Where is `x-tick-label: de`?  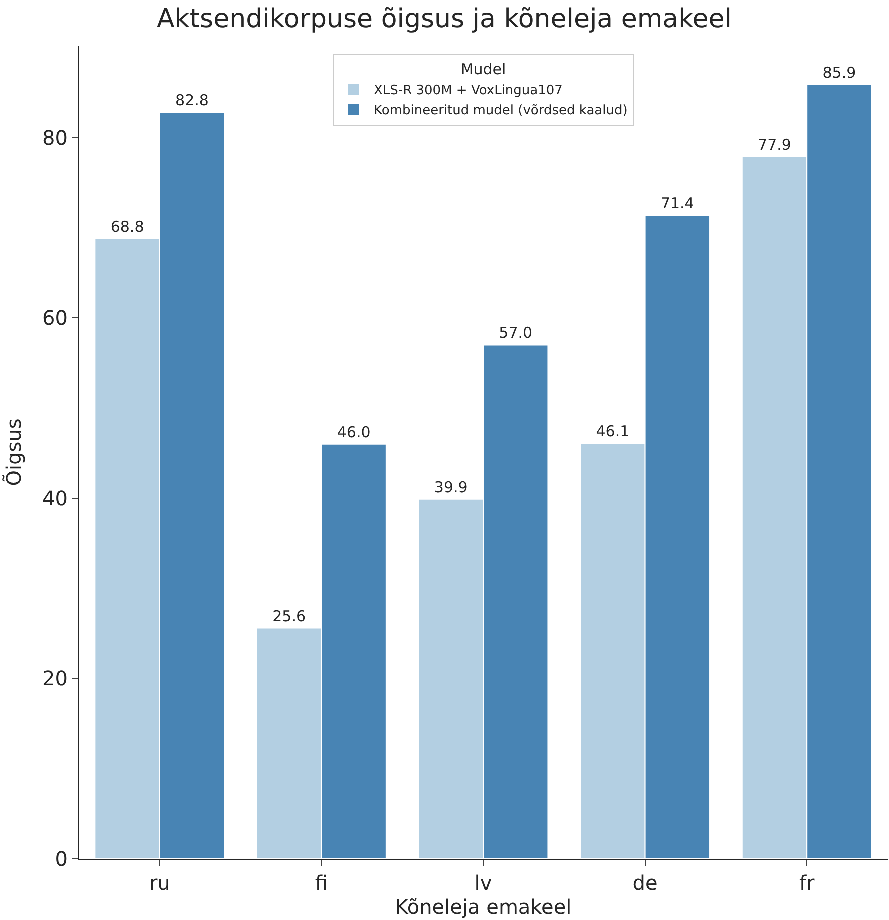
x-tick-label: de is located at coordinates (645, 883).